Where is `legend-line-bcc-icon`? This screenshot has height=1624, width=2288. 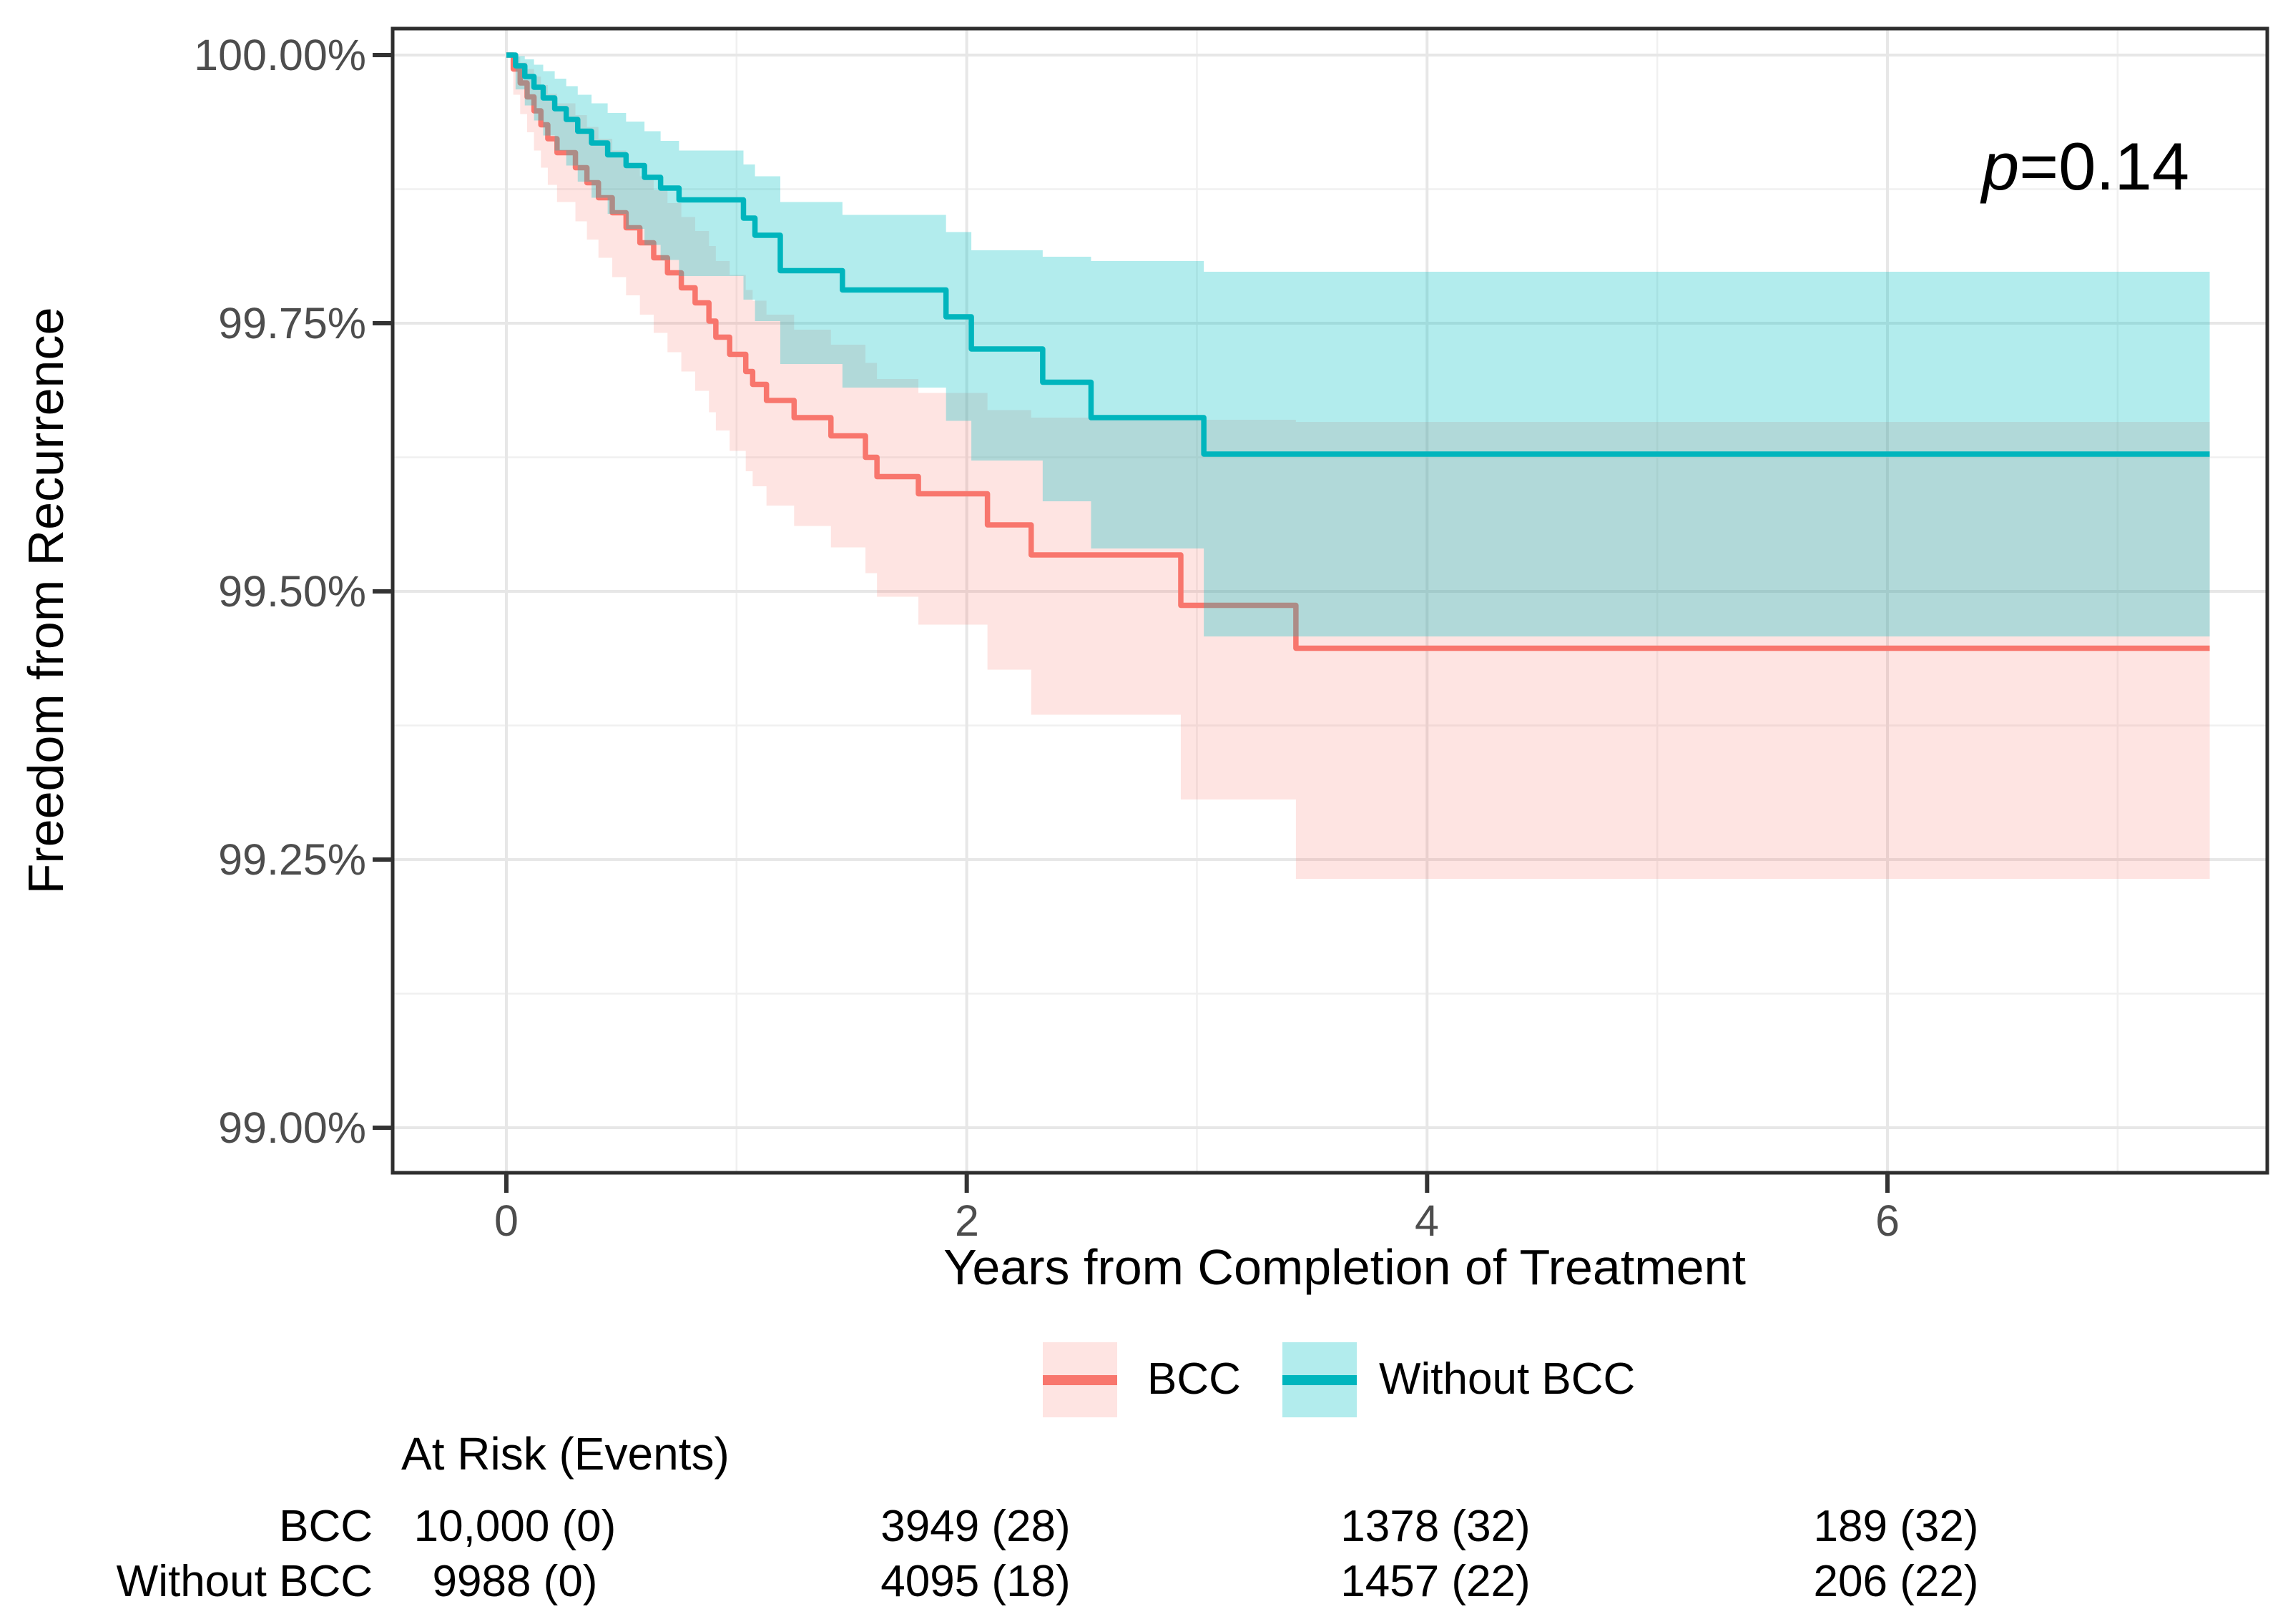
legend-line-bcc-icon is located at coordinates (1080, 1380).